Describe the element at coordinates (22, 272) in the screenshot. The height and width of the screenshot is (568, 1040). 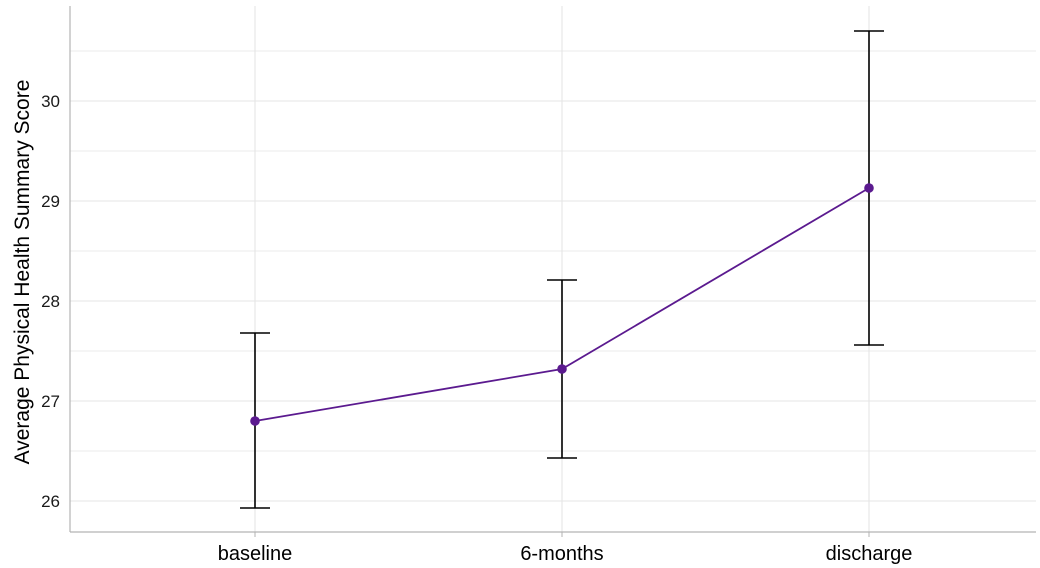
I see `y-axis-title: Average Physical Health Summary Score` at that location.